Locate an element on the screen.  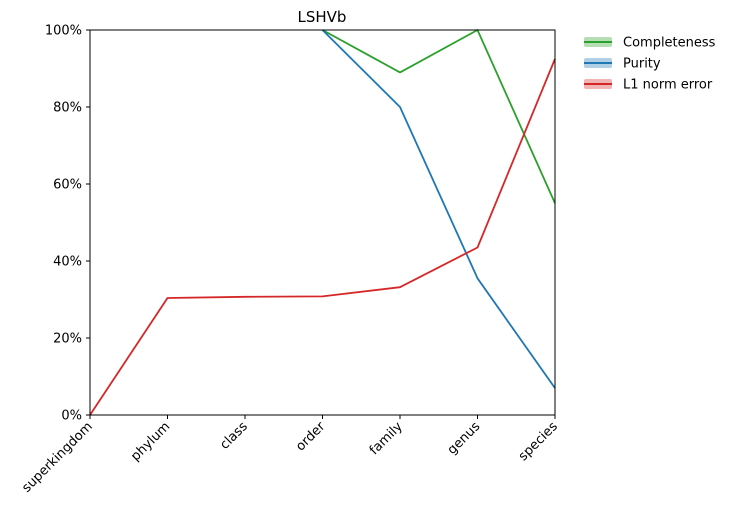
y-tick-label: 100% is located at coordinates (63, 31).